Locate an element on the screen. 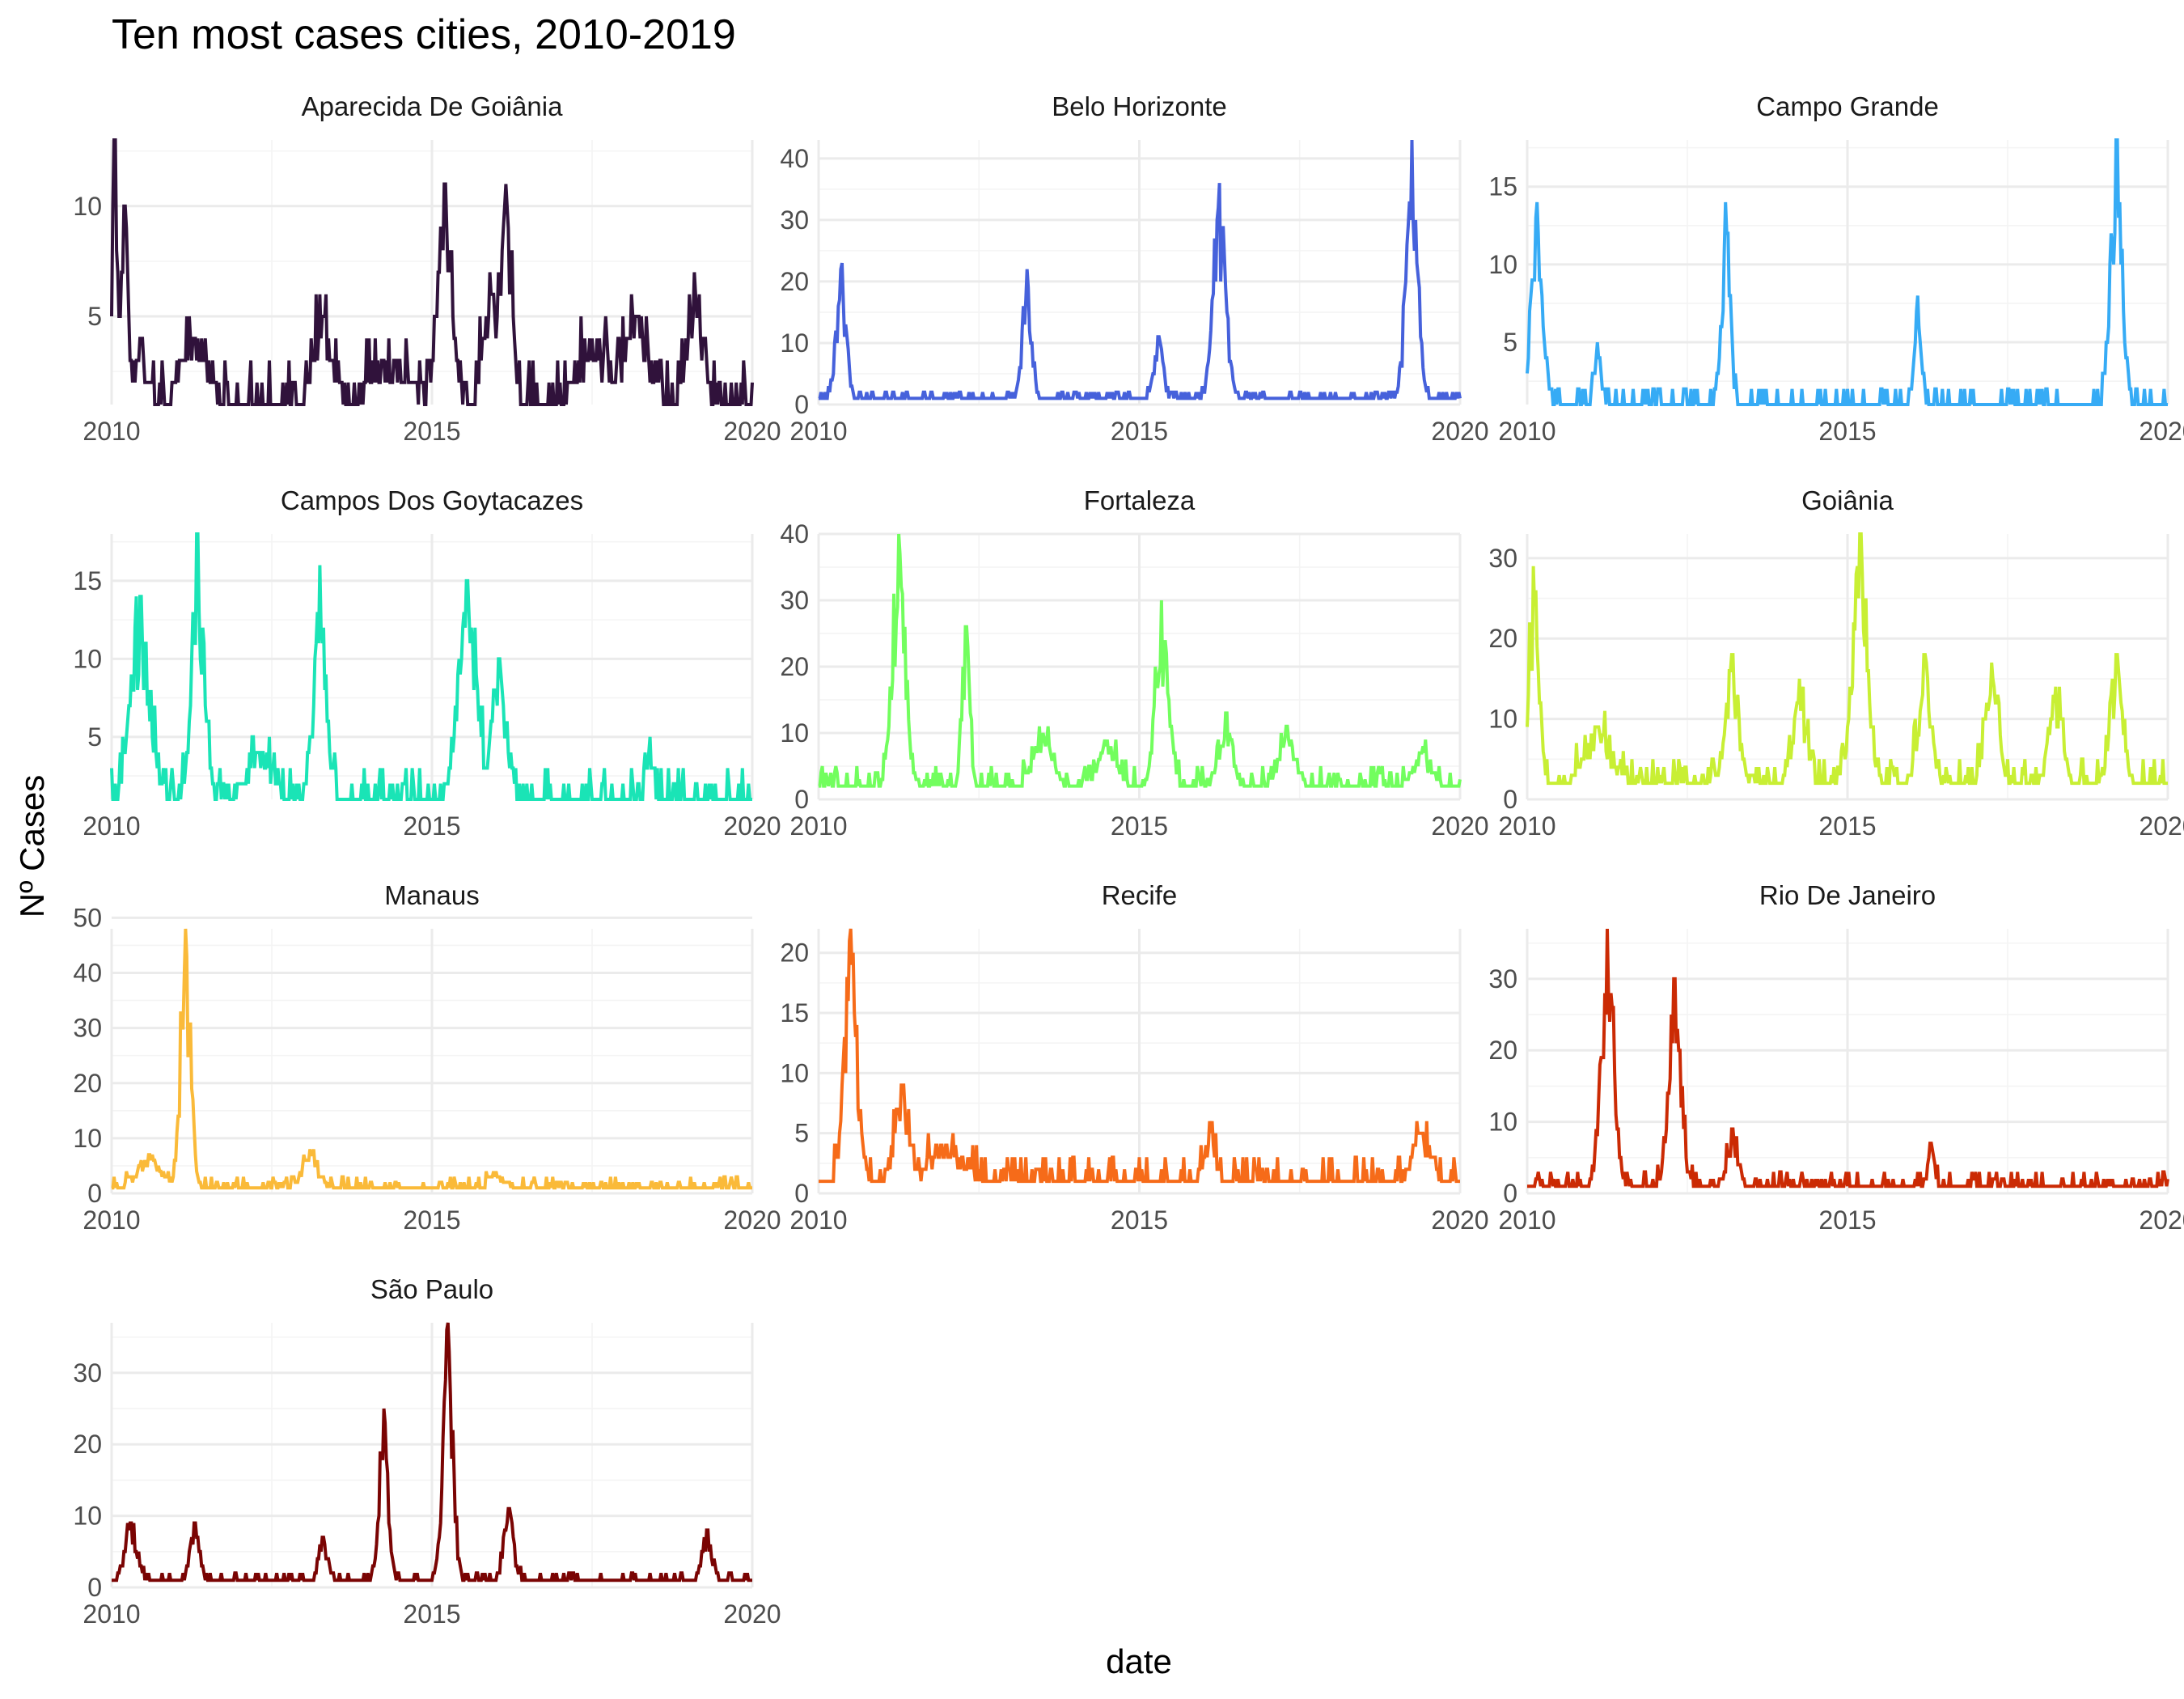 This screenshot has width=2184, height=1699. chart-title: Ten most cases cities, 2010-2019 is located at coordinates (424, 34).